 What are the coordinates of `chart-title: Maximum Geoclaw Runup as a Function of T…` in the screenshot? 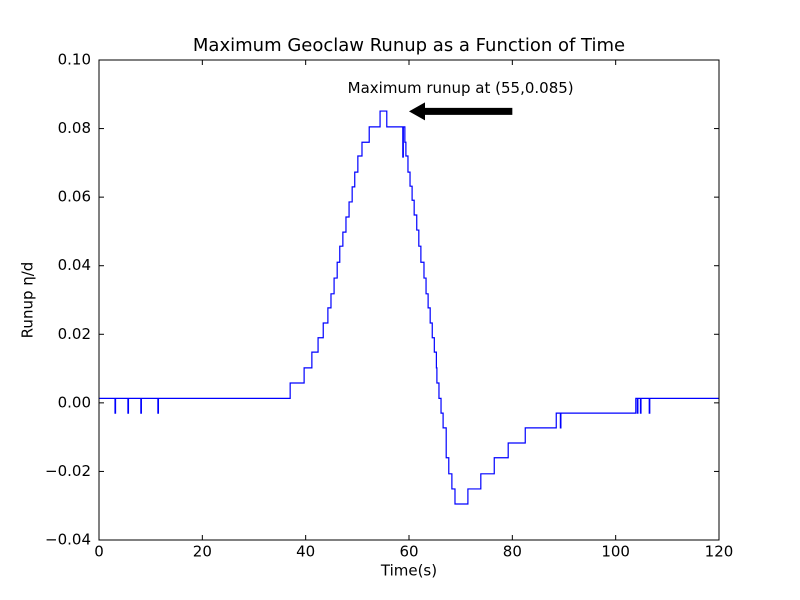 It's located at (409, 45).